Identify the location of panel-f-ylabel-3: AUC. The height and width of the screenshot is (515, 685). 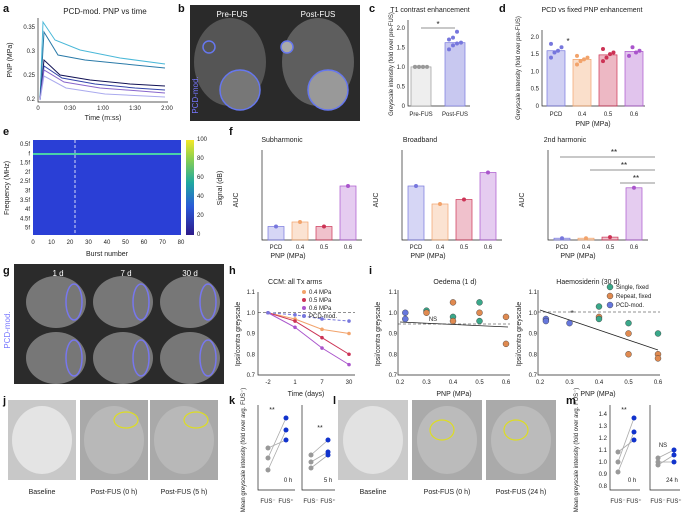
(522, 200).